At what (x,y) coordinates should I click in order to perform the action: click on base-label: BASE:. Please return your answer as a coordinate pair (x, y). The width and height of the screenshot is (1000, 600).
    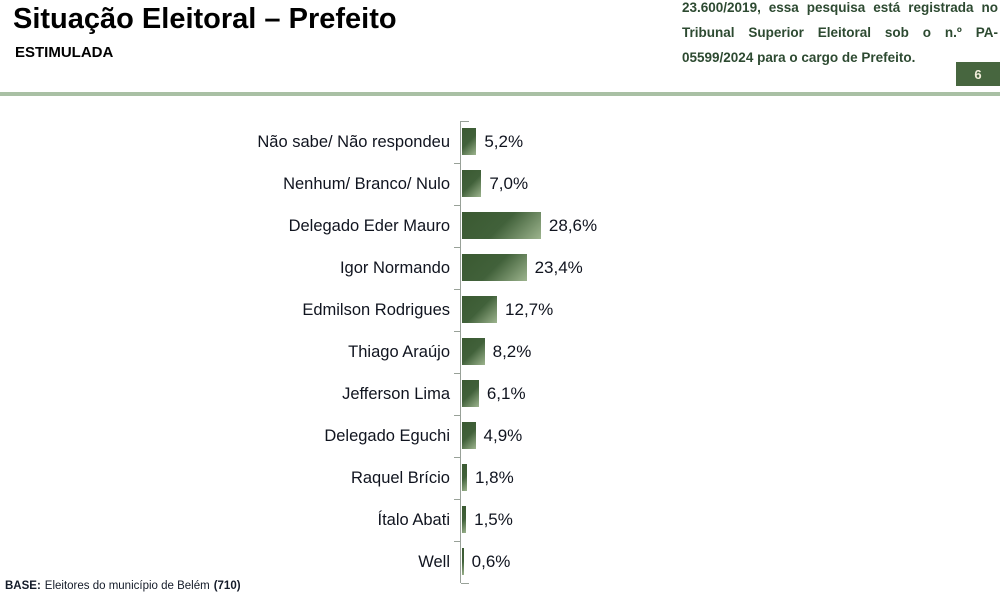
    Looking at the image, I should click on (23, 586).